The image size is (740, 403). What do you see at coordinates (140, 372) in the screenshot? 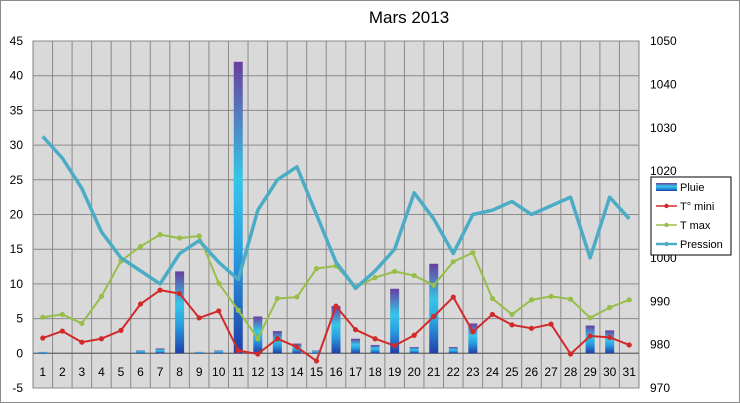
I see `x-tick-label: 6` at bounding box center [140, 372].